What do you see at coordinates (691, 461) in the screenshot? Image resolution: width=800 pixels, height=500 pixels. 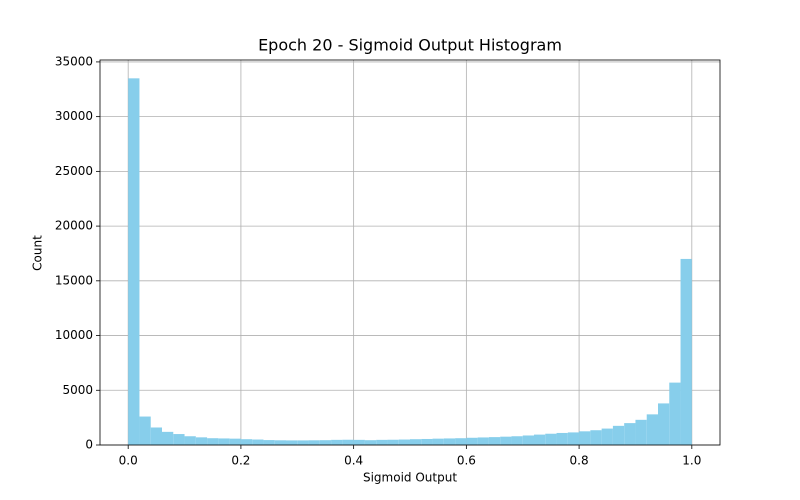 I see `x-tick-label: 1.0` at bounding box center [691, 461].